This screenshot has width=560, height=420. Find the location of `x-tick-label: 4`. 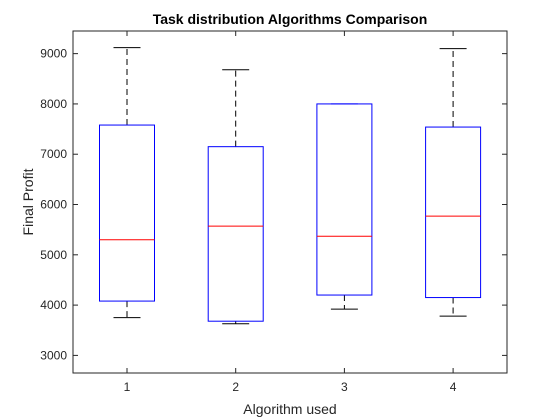

x-tick-label: 4 is located at coordinates (453, 387).